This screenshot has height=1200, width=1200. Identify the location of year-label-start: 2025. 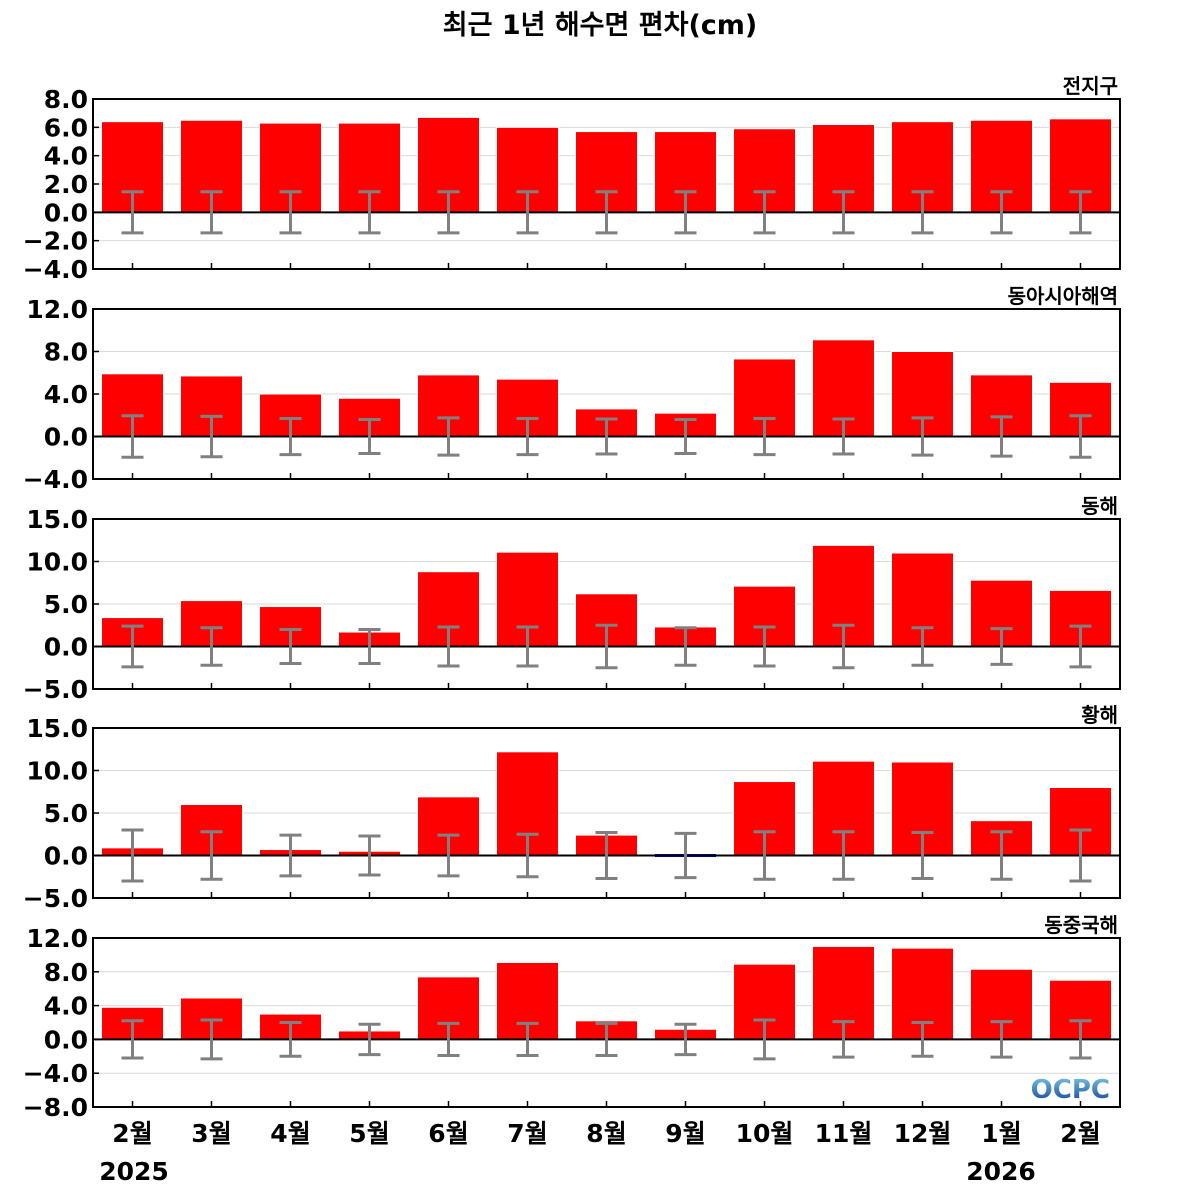
(134, 1171).